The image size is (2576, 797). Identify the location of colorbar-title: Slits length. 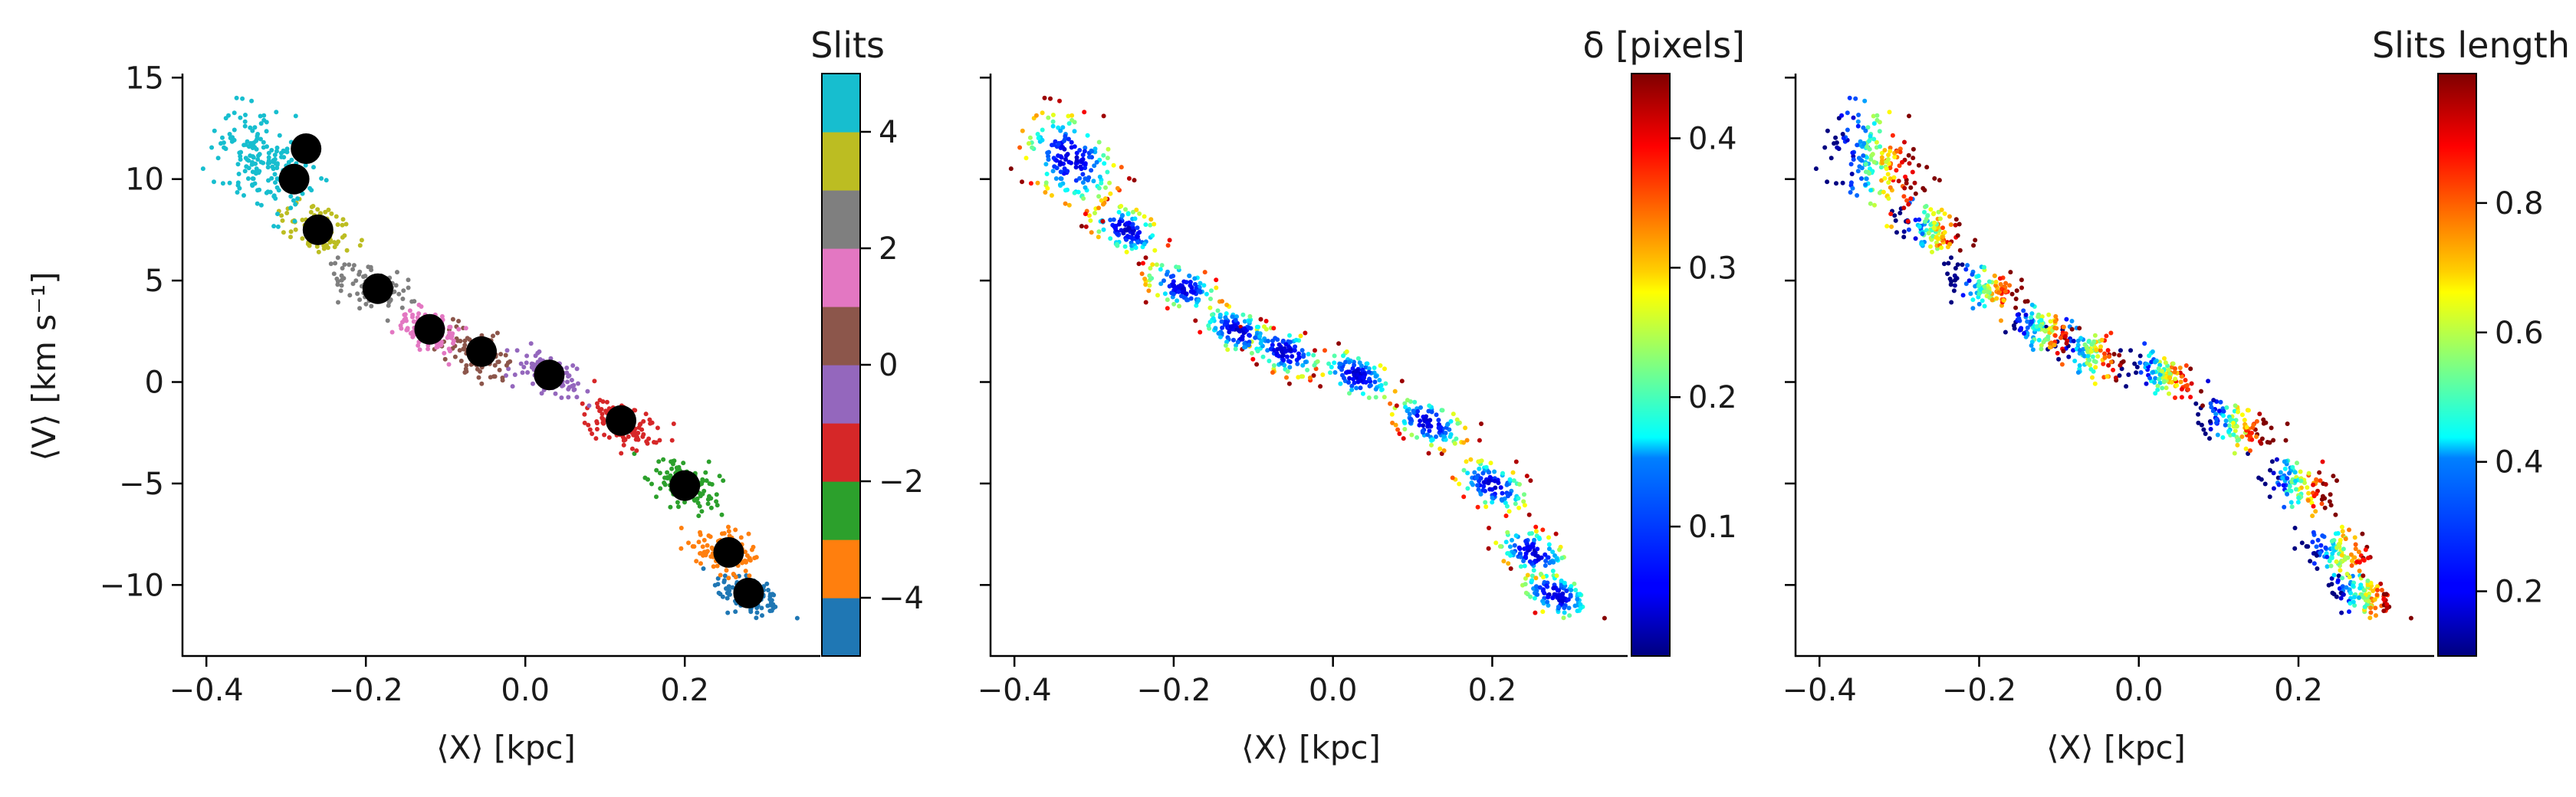
(2471, 46).